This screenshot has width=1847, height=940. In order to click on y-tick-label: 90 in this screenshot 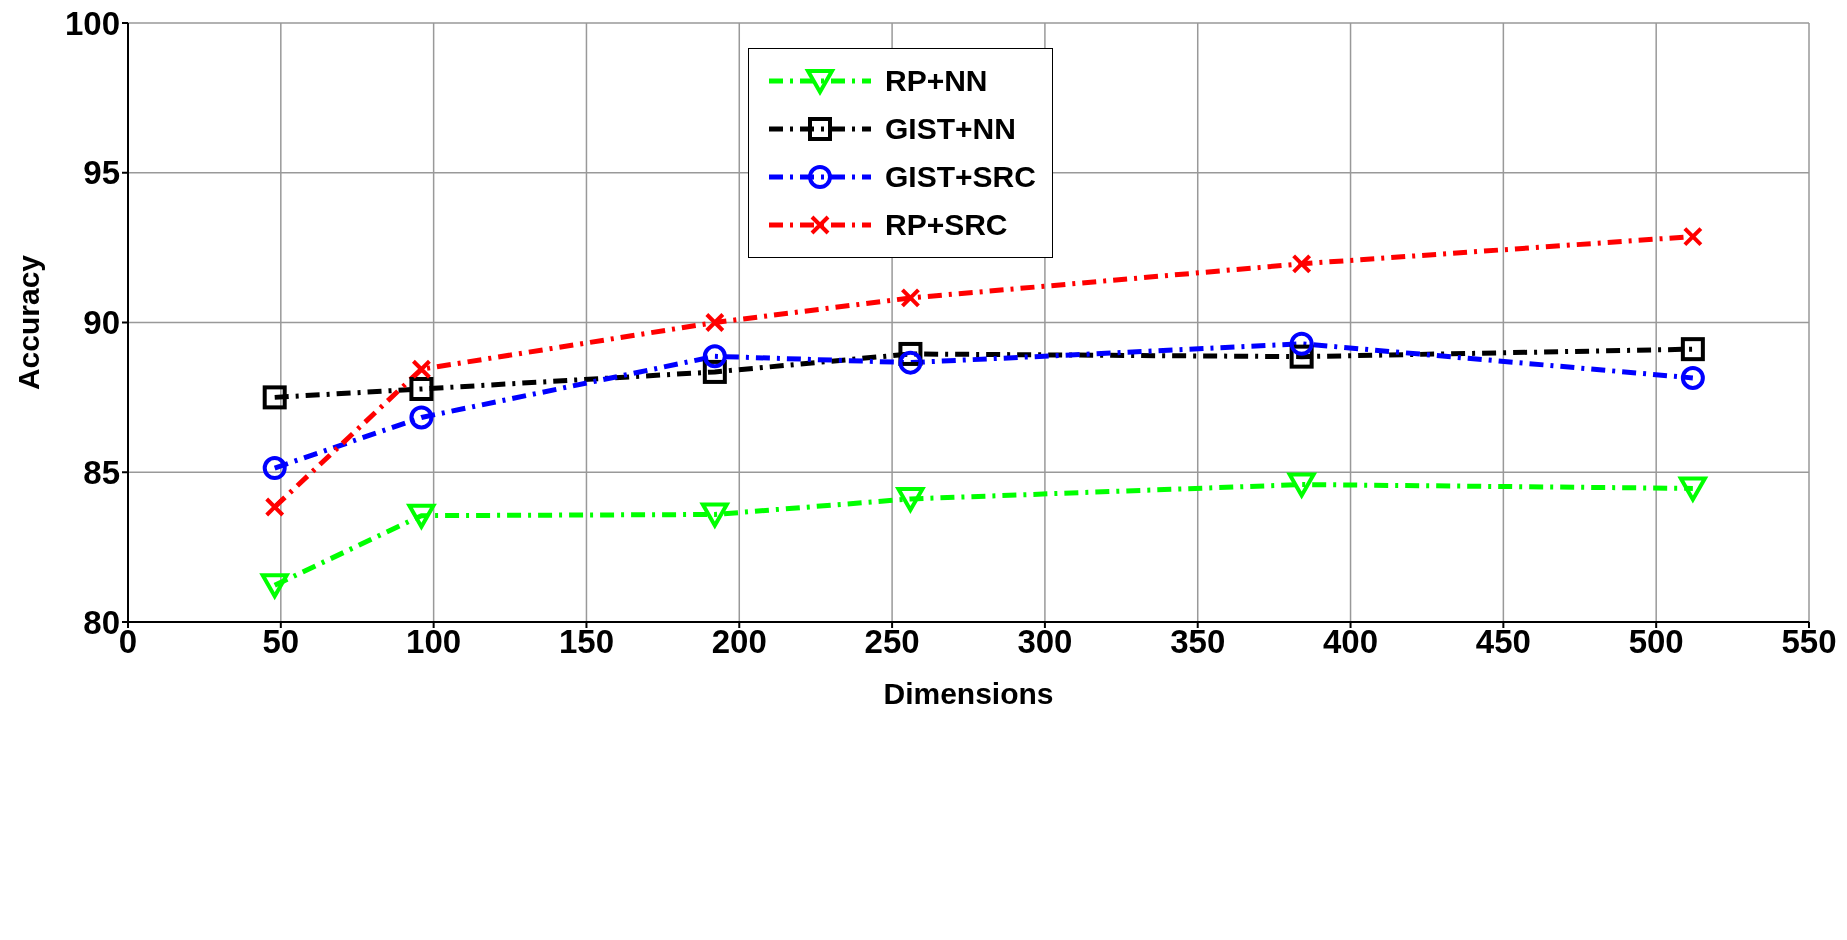, I will do `click(101, 323)`.